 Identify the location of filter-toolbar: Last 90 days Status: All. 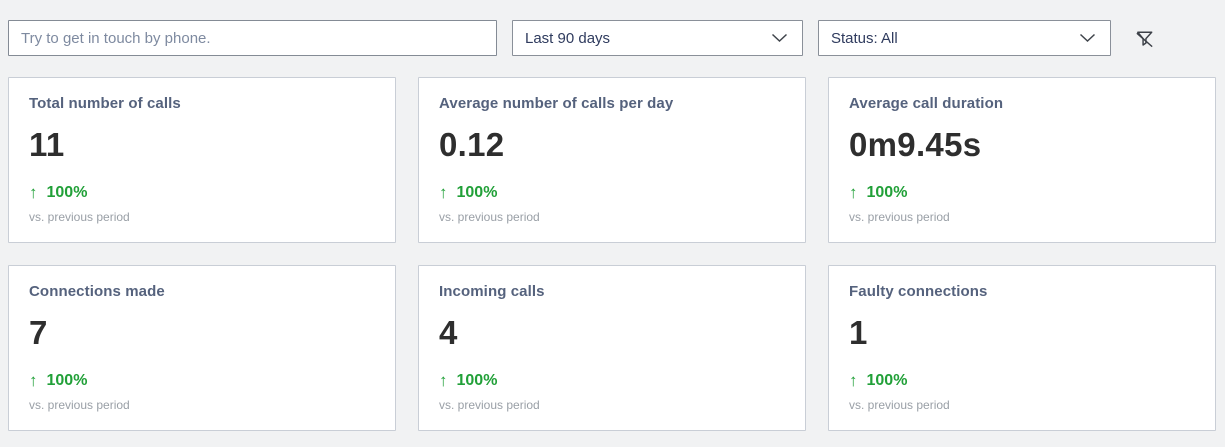
(612, 28).